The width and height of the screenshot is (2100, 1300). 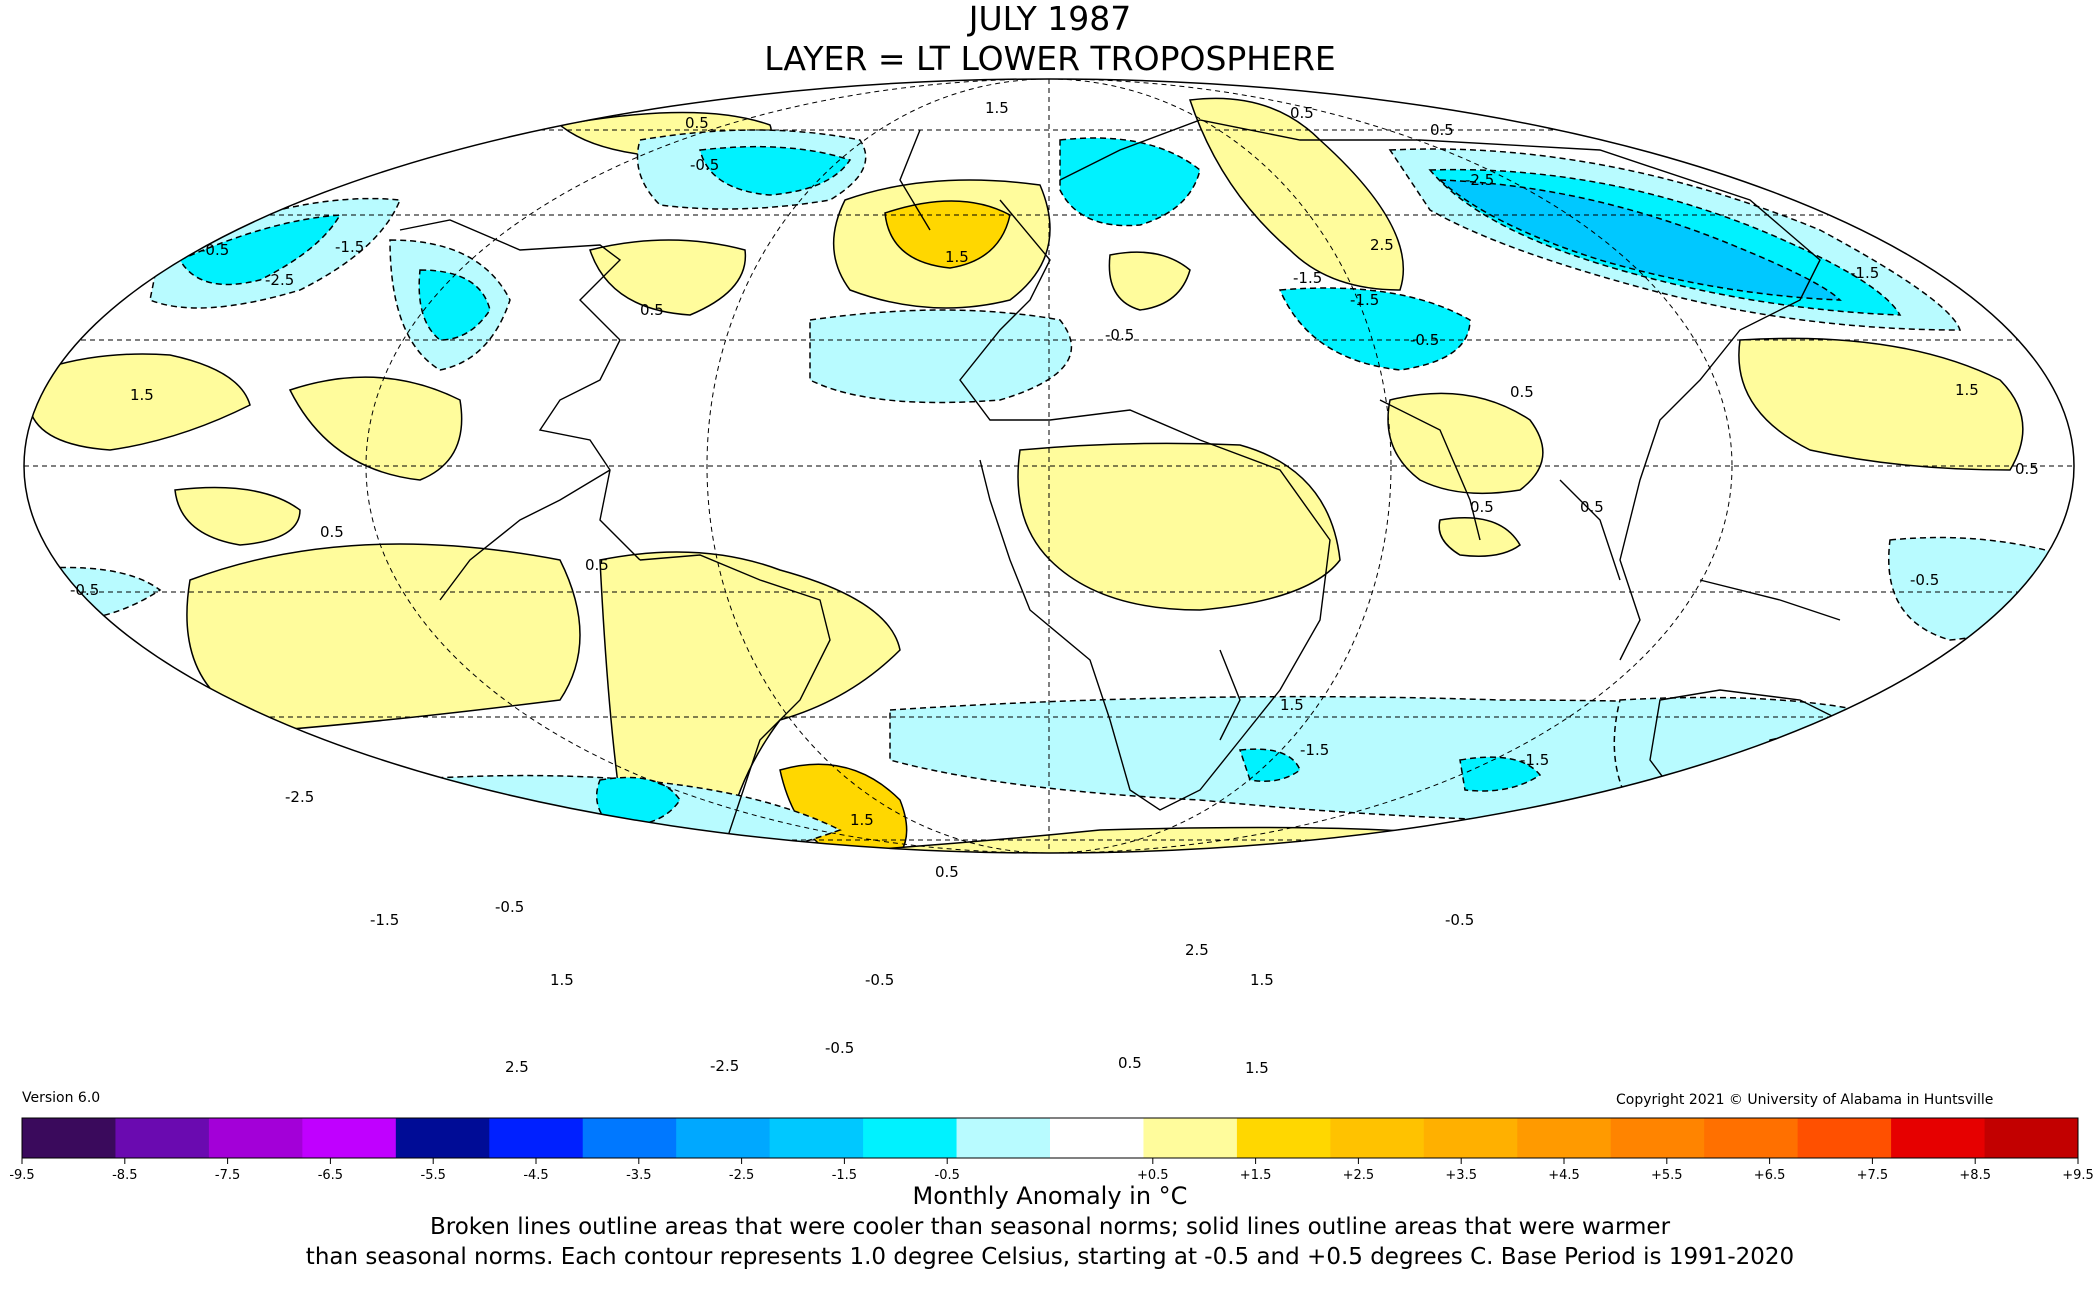 I want to click on colorbar-tick-label: -2.5, so click(x=741, y=1175).